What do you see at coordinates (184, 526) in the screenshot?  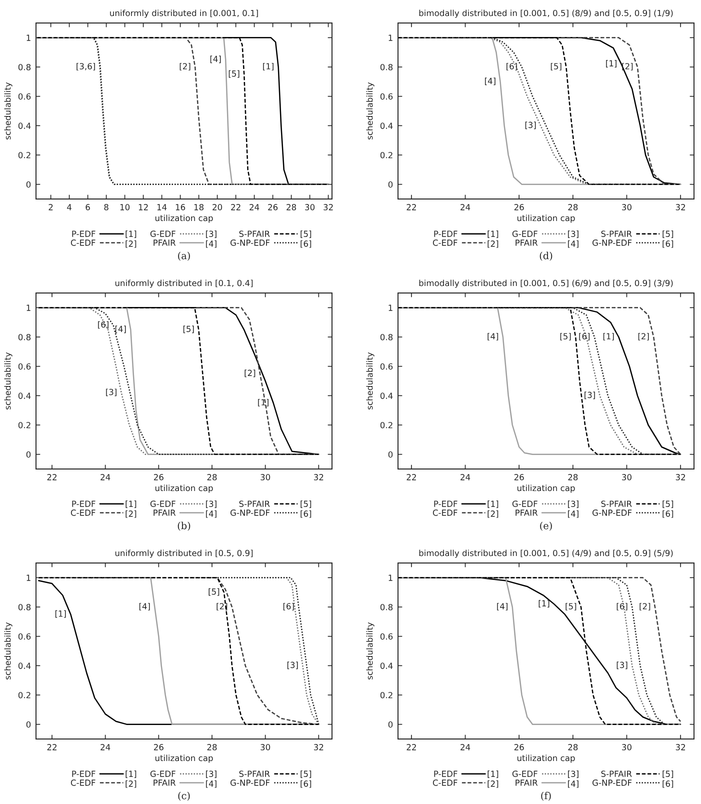 I see `text: (b)` at bounding box center [184, 526].